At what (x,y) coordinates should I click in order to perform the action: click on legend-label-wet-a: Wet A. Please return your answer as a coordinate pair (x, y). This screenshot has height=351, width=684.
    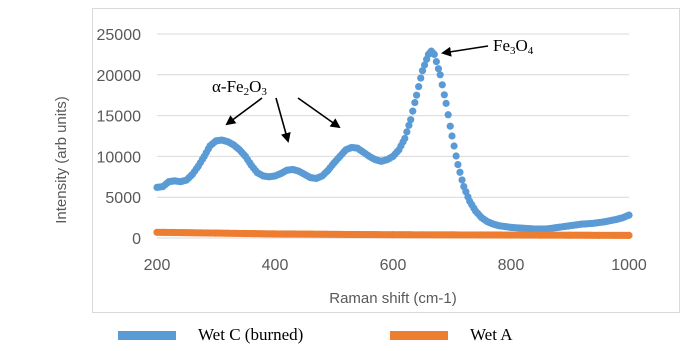
    Looking at the image, I should click on (491, 334).